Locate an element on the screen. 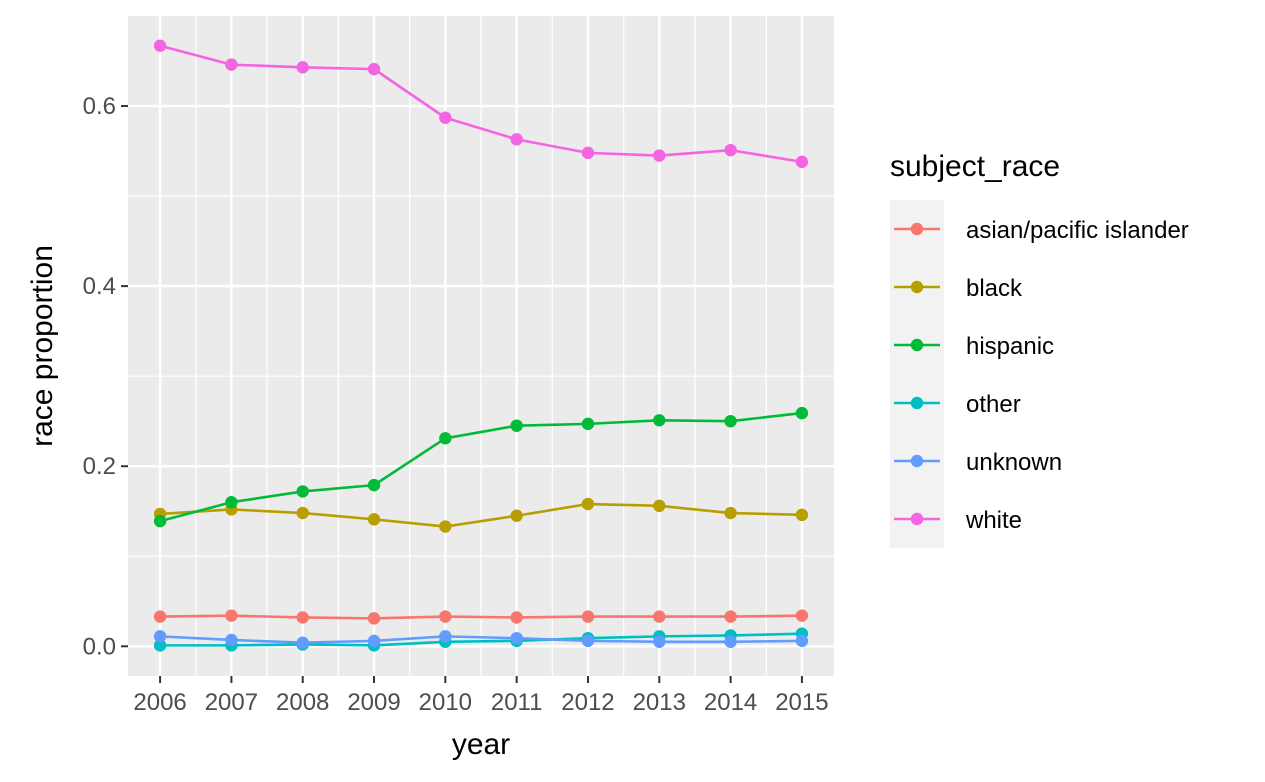  series-line-black is located at coordinates (481, 515).